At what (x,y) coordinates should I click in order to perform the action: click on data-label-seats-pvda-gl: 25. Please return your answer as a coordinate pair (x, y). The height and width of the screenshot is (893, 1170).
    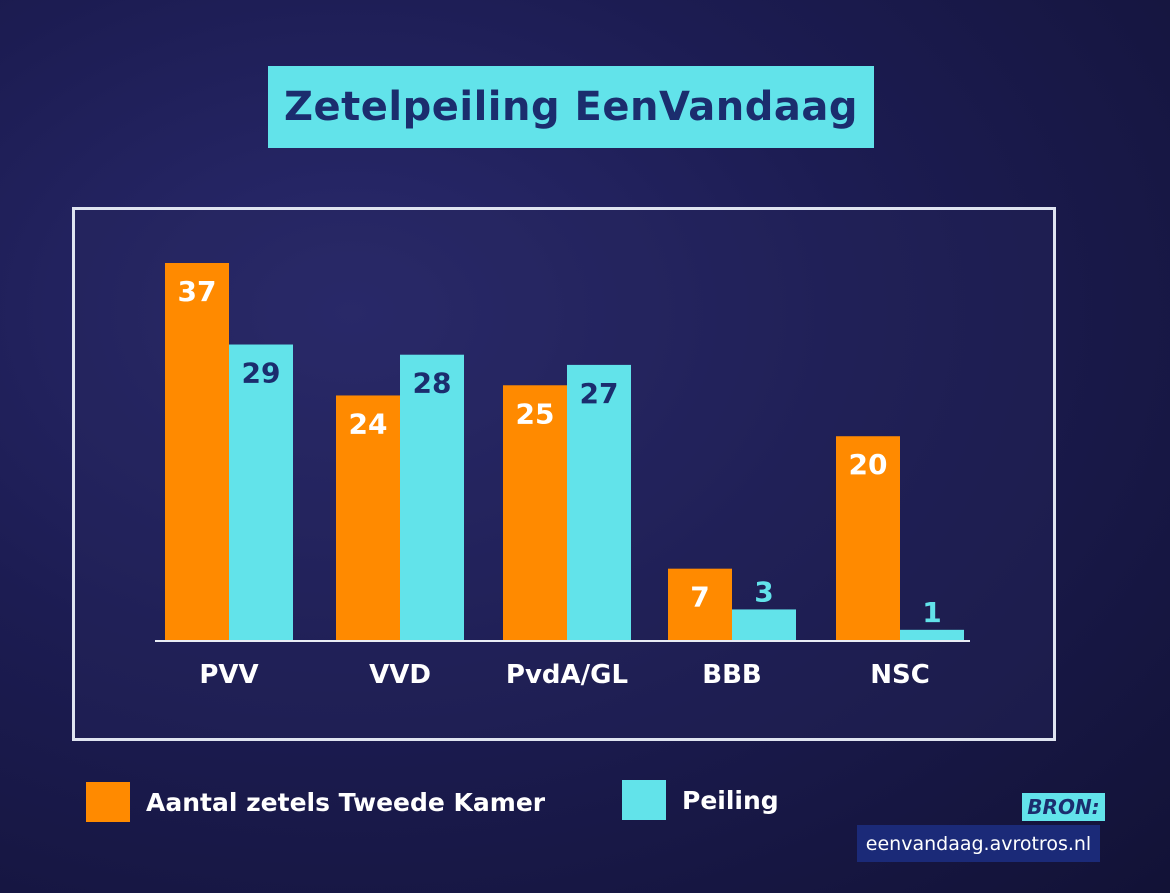
    Looking at the image, I should click on (535, 413).